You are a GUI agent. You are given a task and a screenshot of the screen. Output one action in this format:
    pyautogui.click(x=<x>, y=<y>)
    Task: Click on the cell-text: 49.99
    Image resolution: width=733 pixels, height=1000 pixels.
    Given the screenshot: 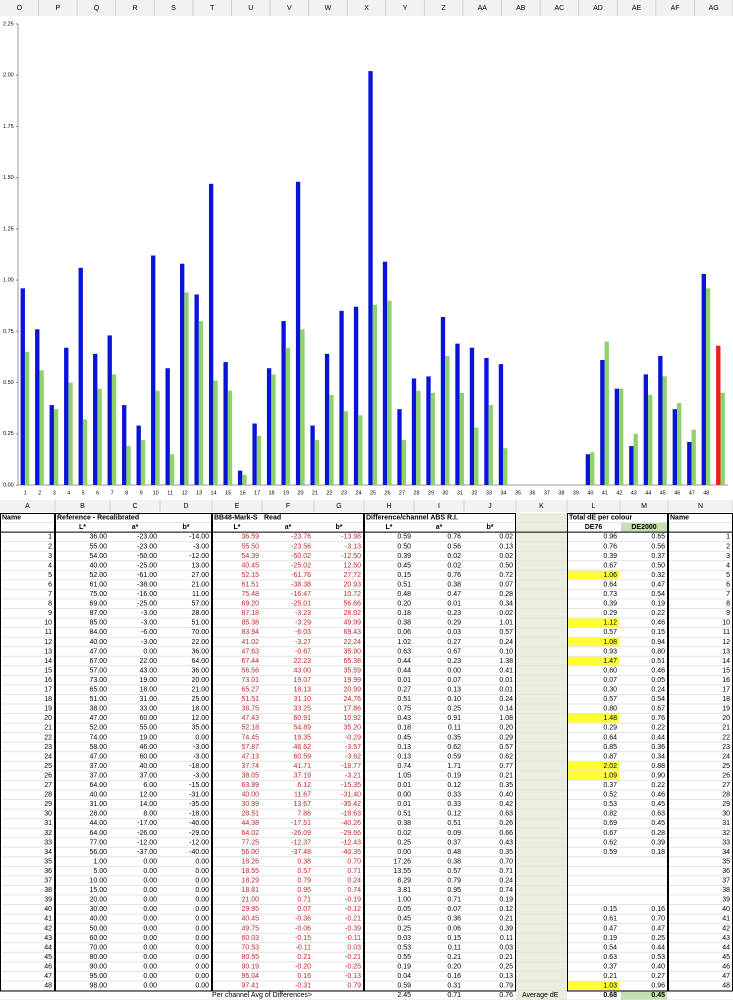 What is the action you would take?
    pyautogui.click(x=352, y=623)
    